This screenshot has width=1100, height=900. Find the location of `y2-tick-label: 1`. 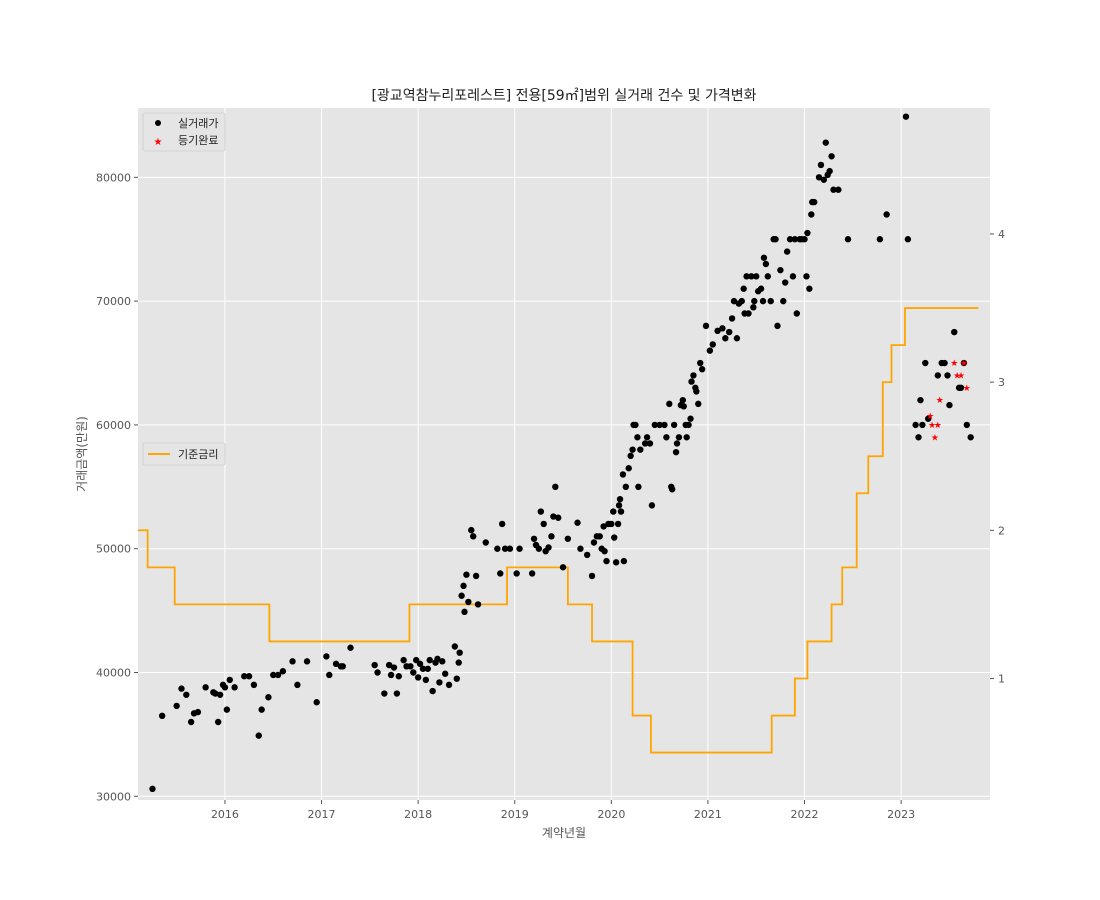

y2-tick-label: 1 is located at coordinates (1001, 678).